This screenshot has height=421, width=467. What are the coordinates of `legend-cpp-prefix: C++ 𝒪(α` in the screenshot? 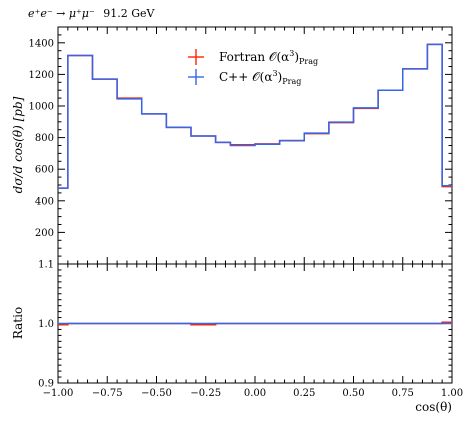 It's located at (245, 77).